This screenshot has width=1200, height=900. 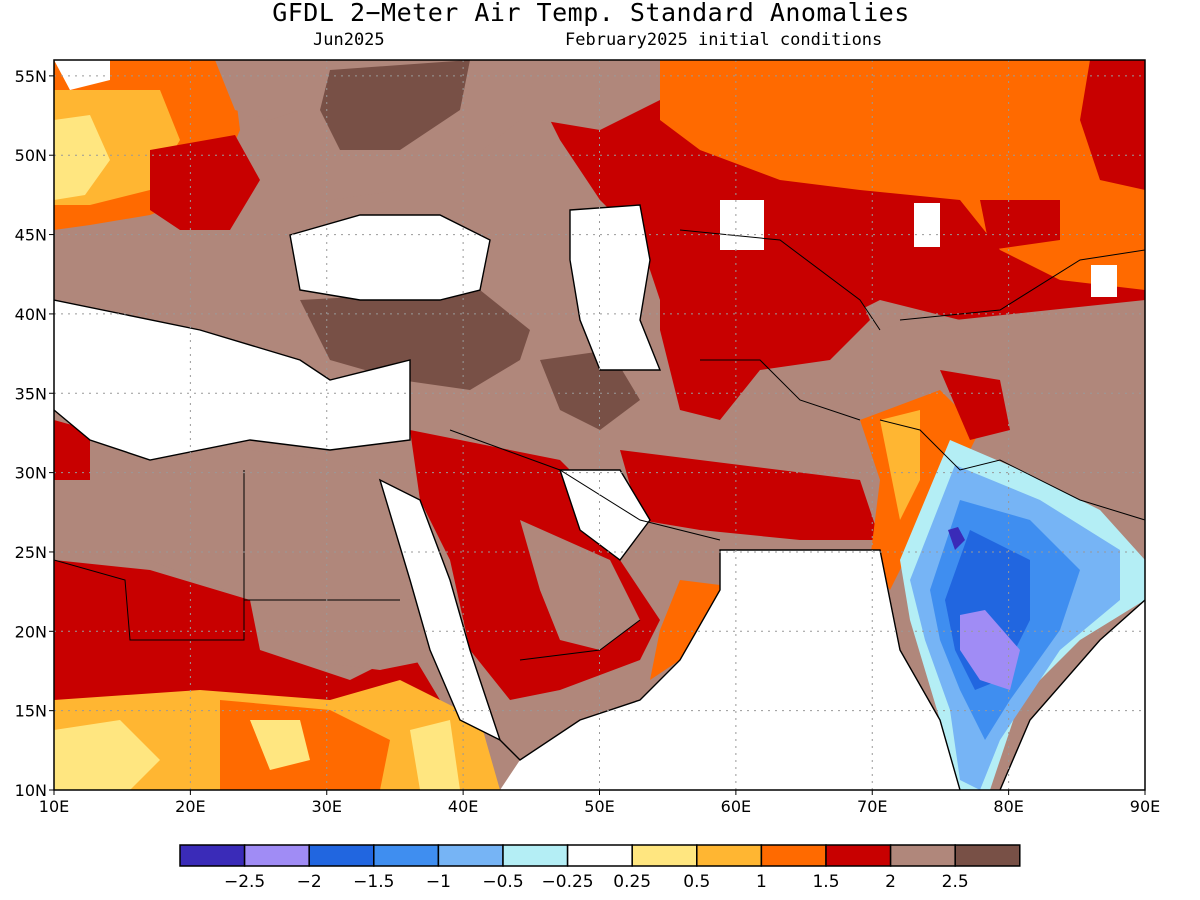 I want to click on colorbar-label: 0.25, so click(x=632, y=882).